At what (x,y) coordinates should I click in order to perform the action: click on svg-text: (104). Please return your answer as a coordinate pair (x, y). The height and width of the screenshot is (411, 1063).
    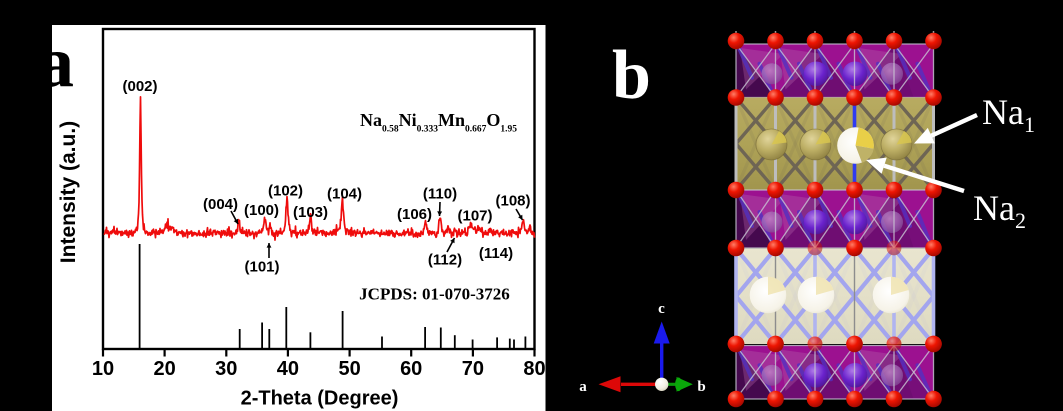
    Looking at the image, I should click on (344, 194).